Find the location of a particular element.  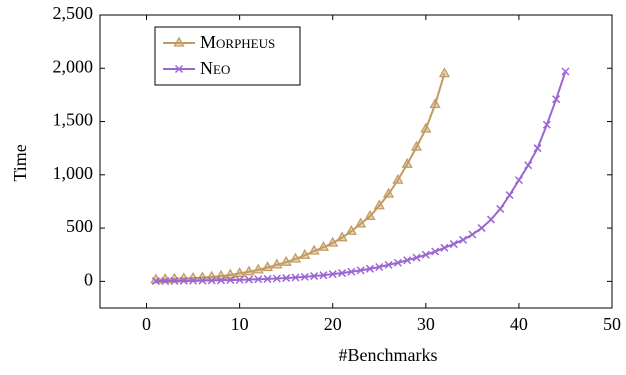

x-tick-label: 30 is located at coordinates (426, 324).